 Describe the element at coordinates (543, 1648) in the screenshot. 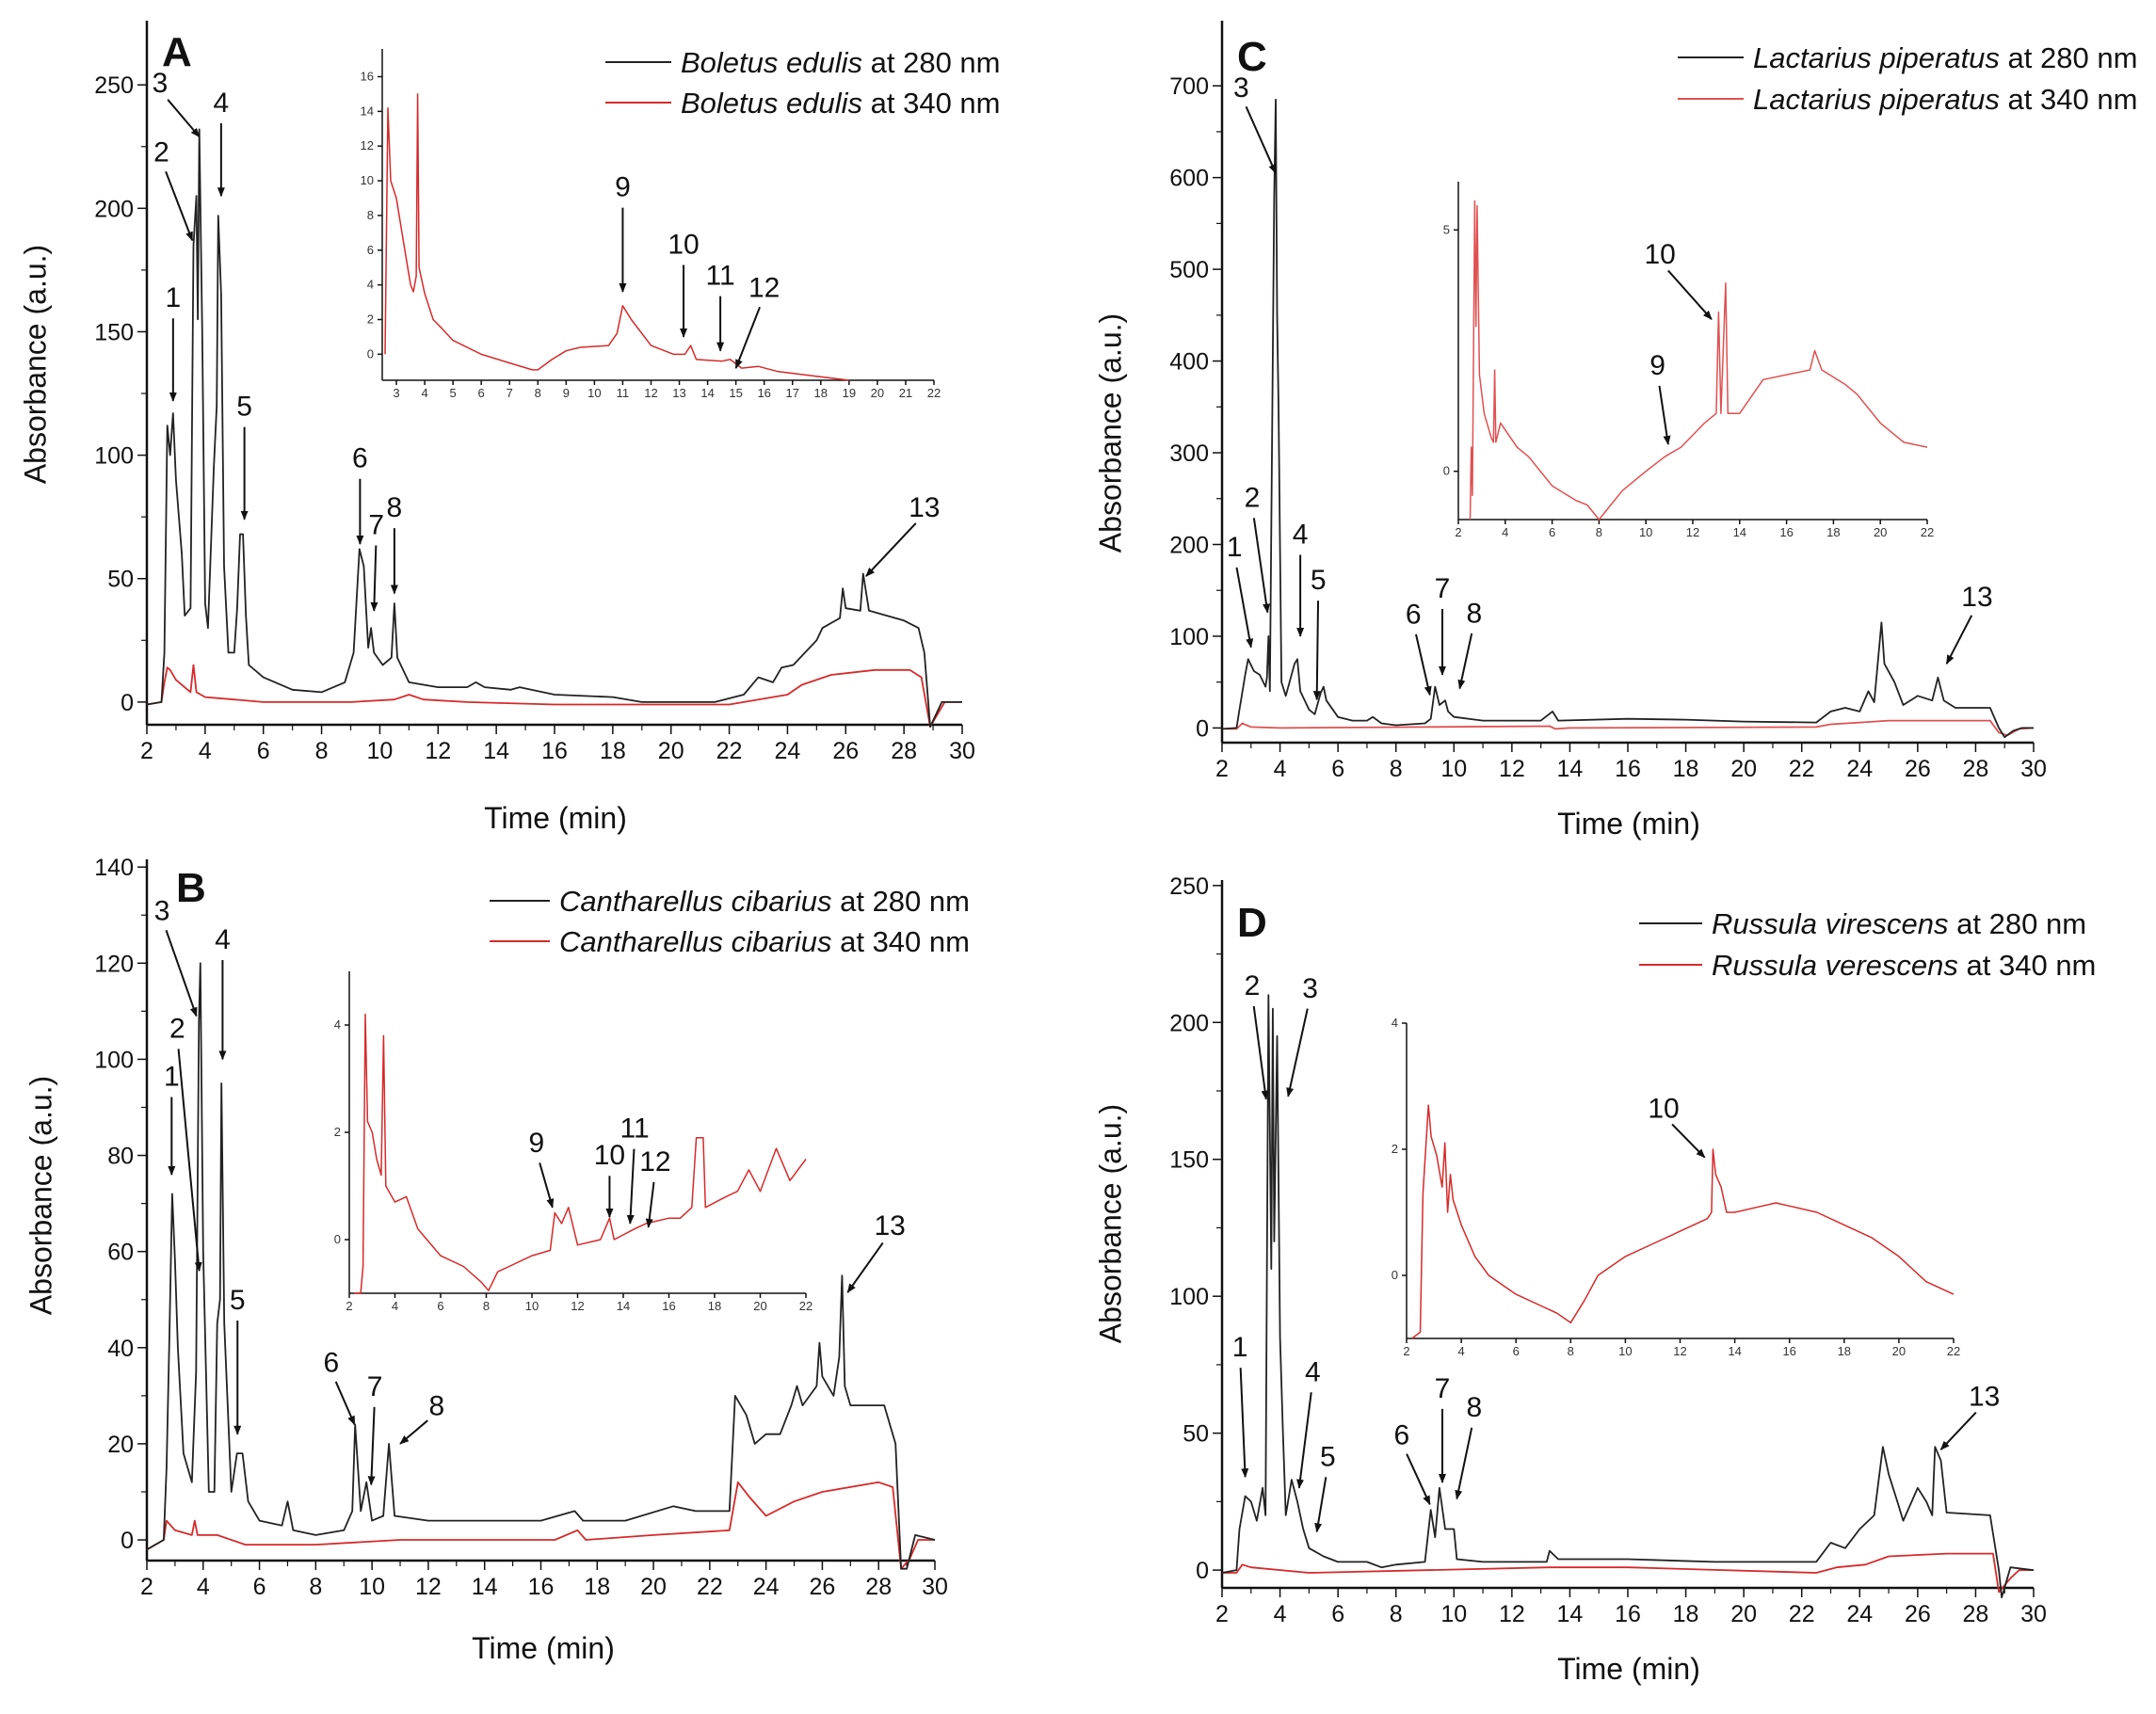

I see `x-axis-title: Time (min)` at that location.